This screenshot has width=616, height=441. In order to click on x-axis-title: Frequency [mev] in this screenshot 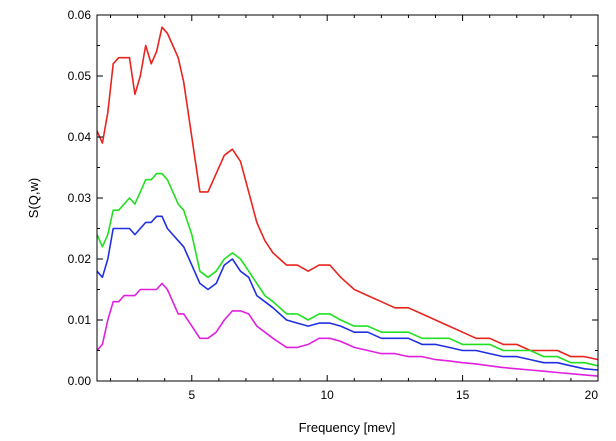, I will do `click(347, 427)`.